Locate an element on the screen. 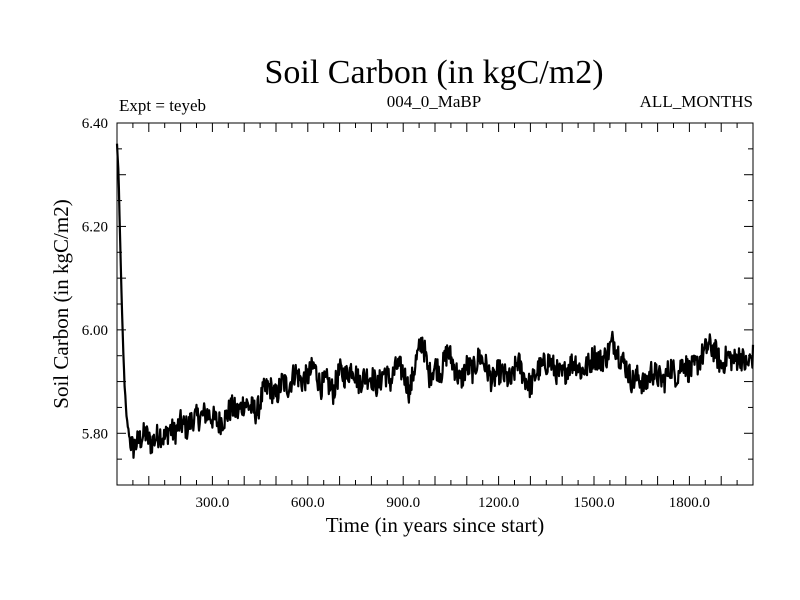  x-tick-label: 300.0 is located at coordinates (213, 503).